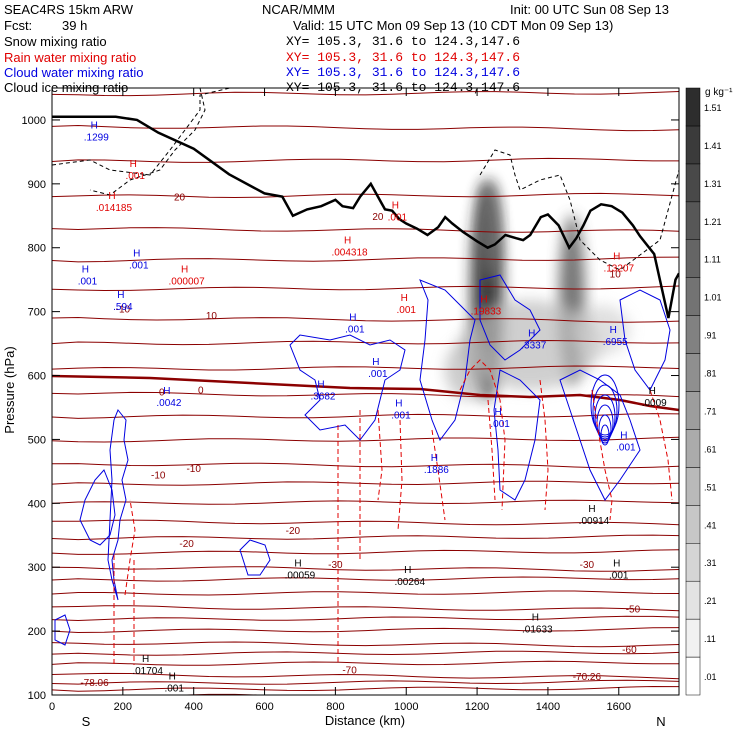 This screenshot has height=740, width=740. I want to click on field-xy-cloud-water: XY= 105.3, 31.6 to 124.3,147.6, so click(403, 72).